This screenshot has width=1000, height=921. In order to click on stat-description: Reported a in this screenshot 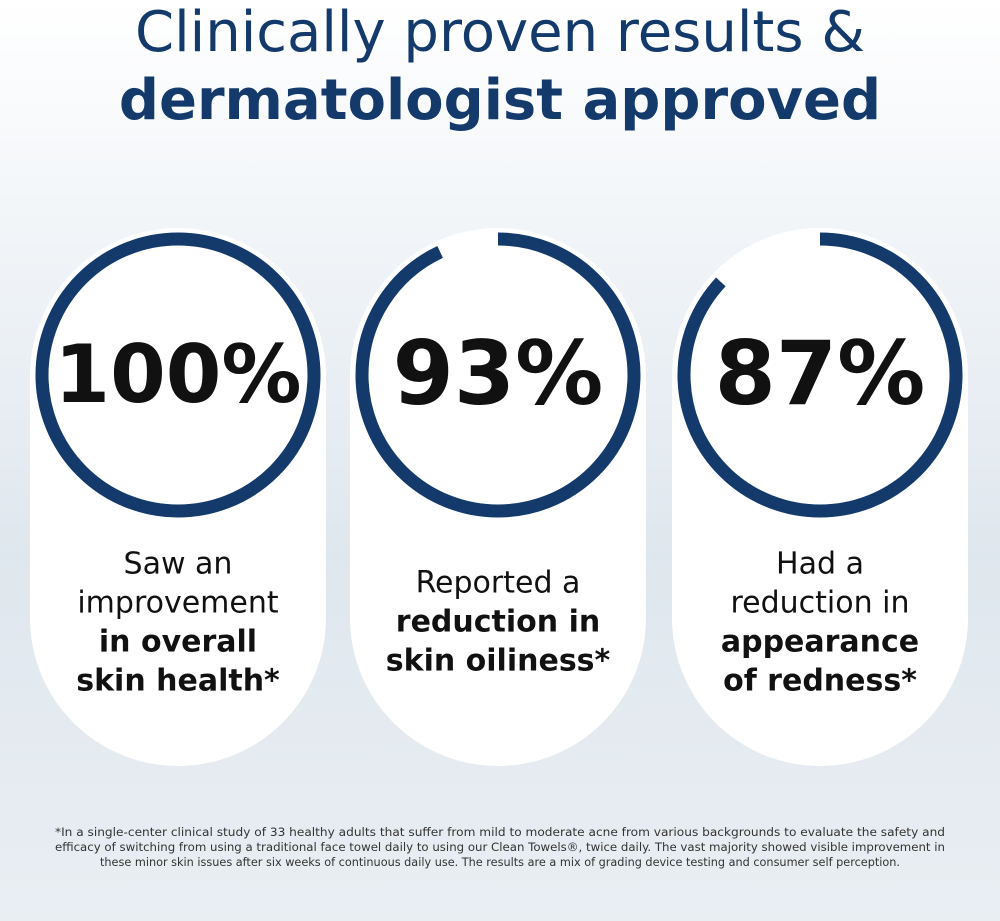, I will do `click(498, 583)`.